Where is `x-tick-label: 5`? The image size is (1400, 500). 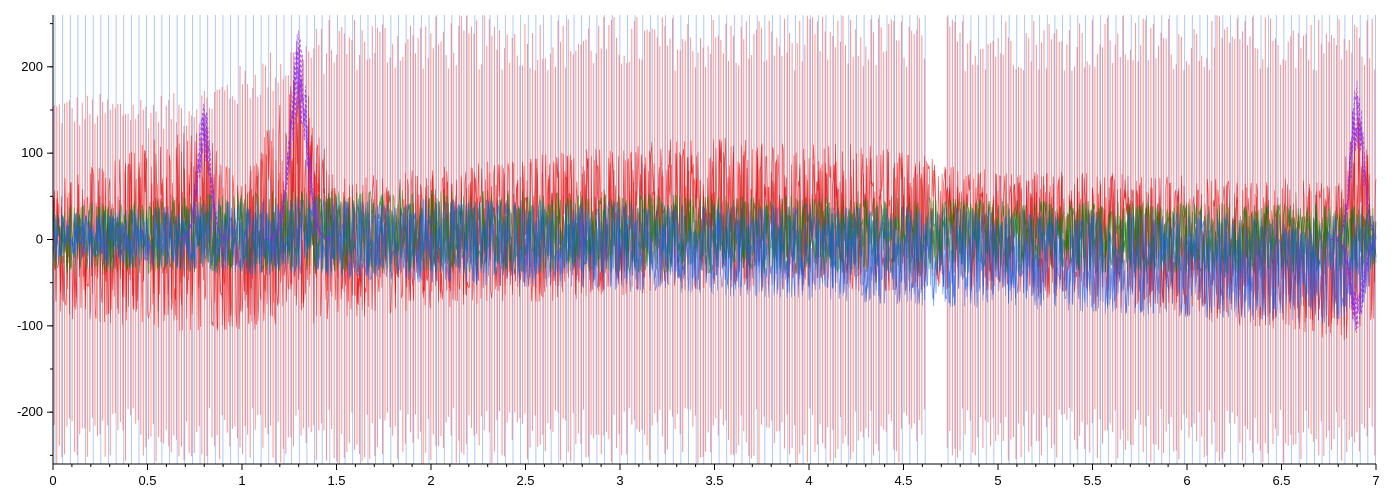
x-tick-label: 5 is located at coordinates (997, 480).